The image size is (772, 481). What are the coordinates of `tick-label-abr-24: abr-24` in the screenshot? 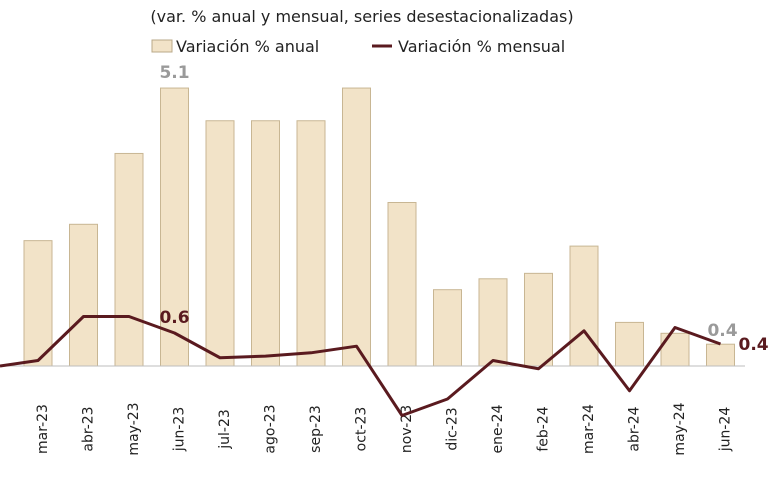 It's located at (635, 428).